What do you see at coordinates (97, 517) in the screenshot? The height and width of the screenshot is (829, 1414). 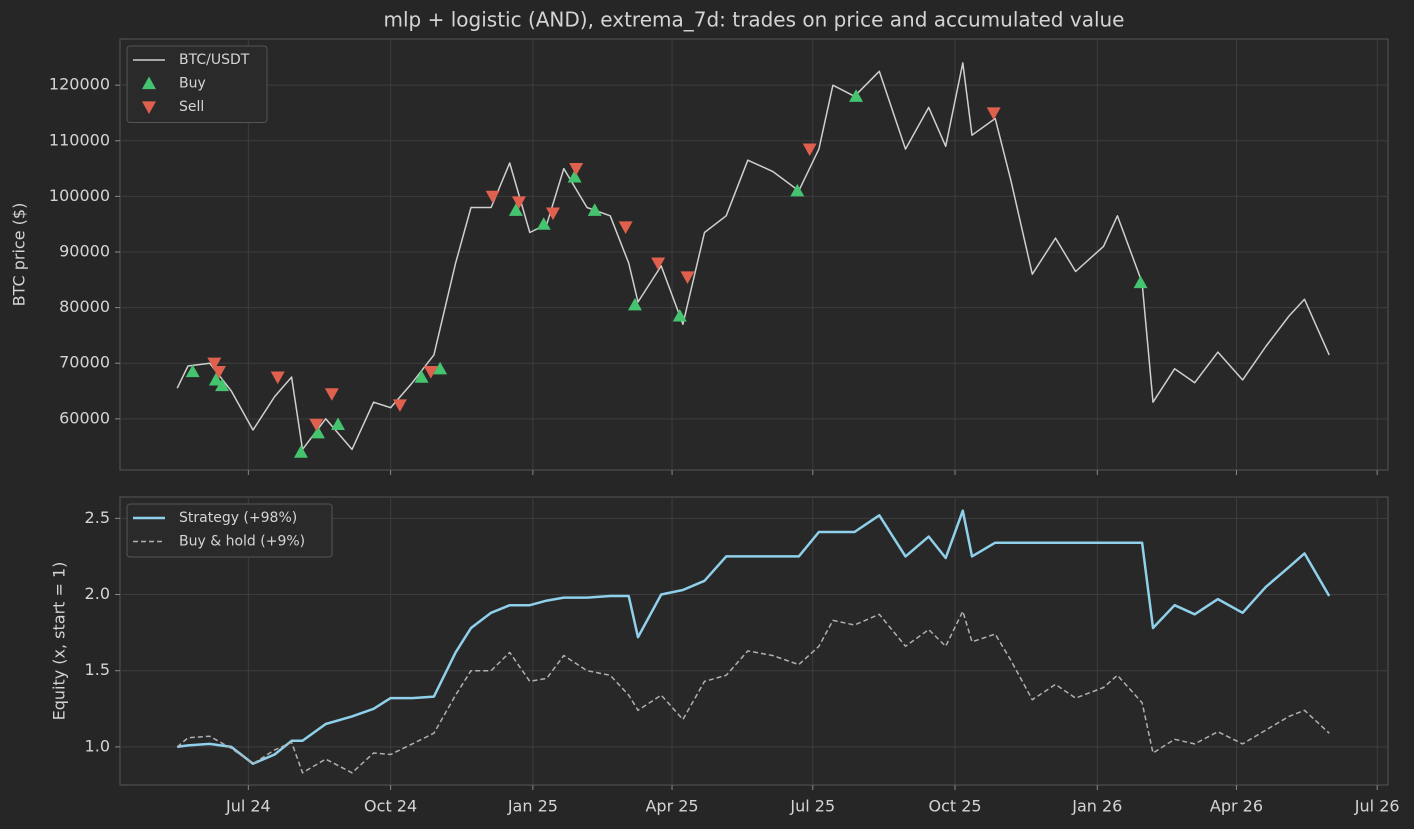 I see `y-tick-label: 2.5` at bounding box center [97, 517].